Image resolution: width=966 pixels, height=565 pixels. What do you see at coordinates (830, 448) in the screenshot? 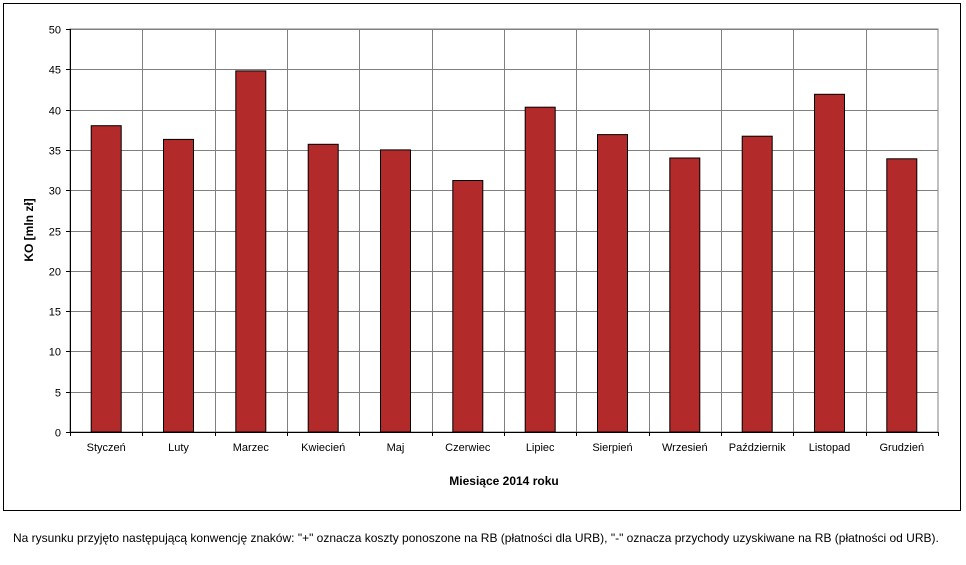
I see `x-tick-label: Listopad` at bounding box center [830, 448].